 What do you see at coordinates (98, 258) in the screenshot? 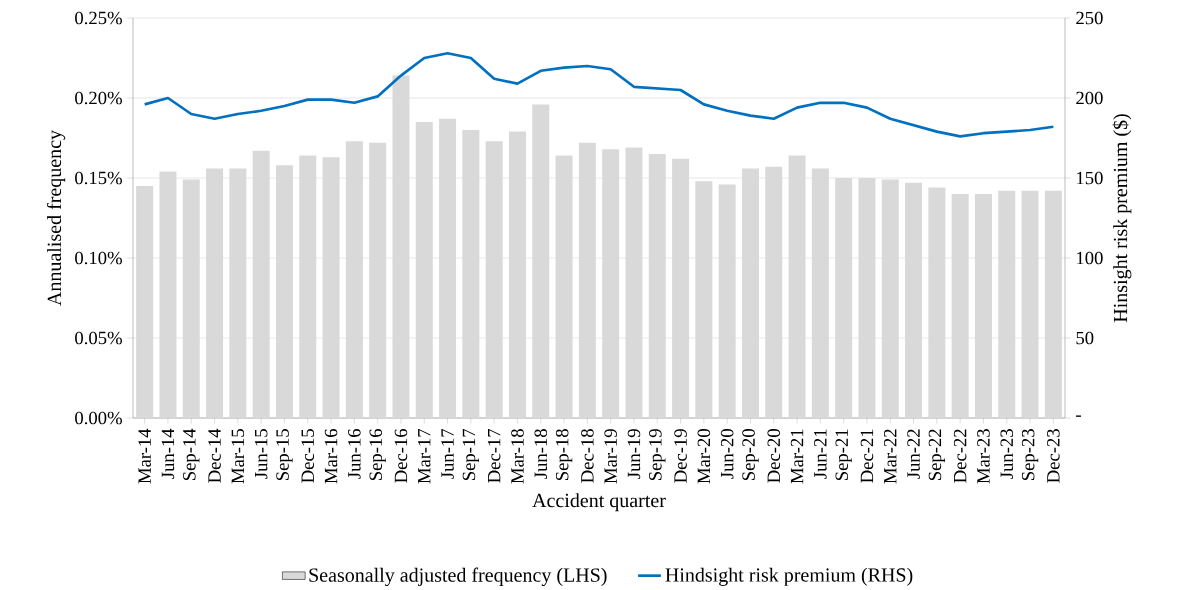
I see `y-tick-label: 0.10%` at bounding box center [98, 258].